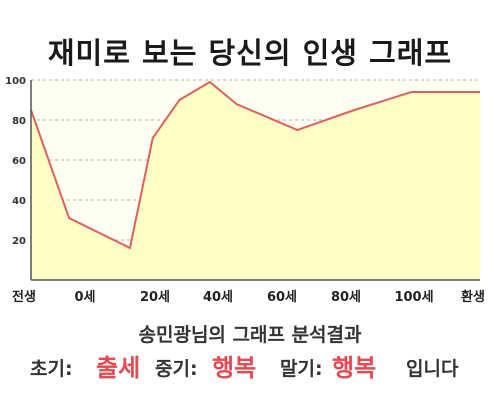 The image size is (500, 400). What do you see at coordinates (84, 297) in the screenshot?
I see `x-tick-label: 0세` at bounding box center [84, 297].